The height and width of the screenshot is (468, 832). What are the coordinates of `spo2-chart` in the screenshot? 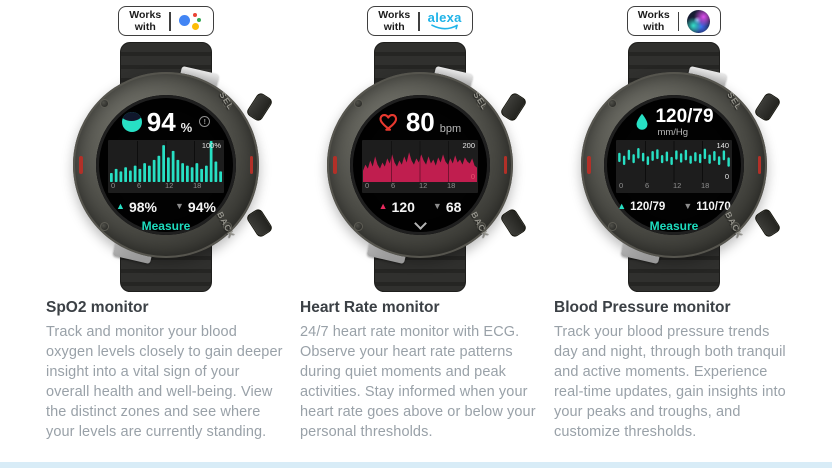 It's located at (166, 161).